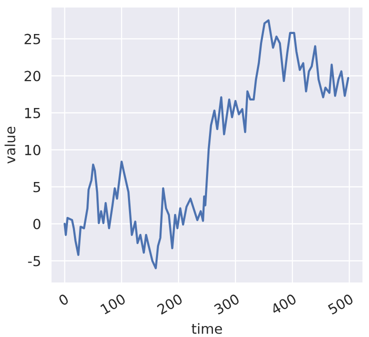  Describe the element at coordinates (36, 224) in the screenshot. I see `y-tick-label: 0` at that location.